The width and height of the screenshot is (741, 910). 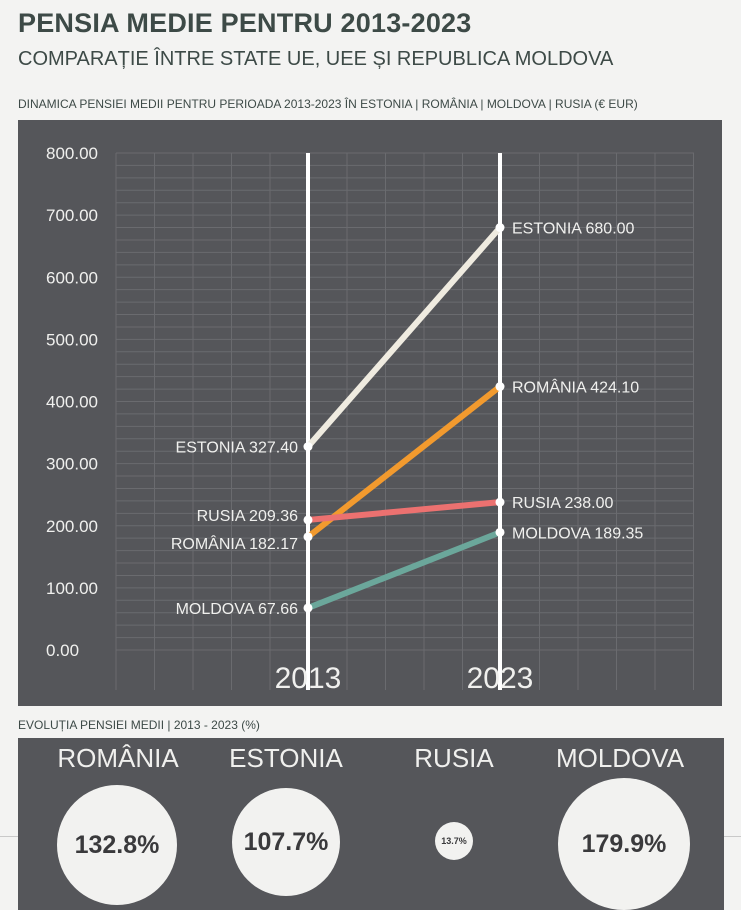 I want to click on evolution-circle-moldova: 179.9%, so click(x=624, y=844).